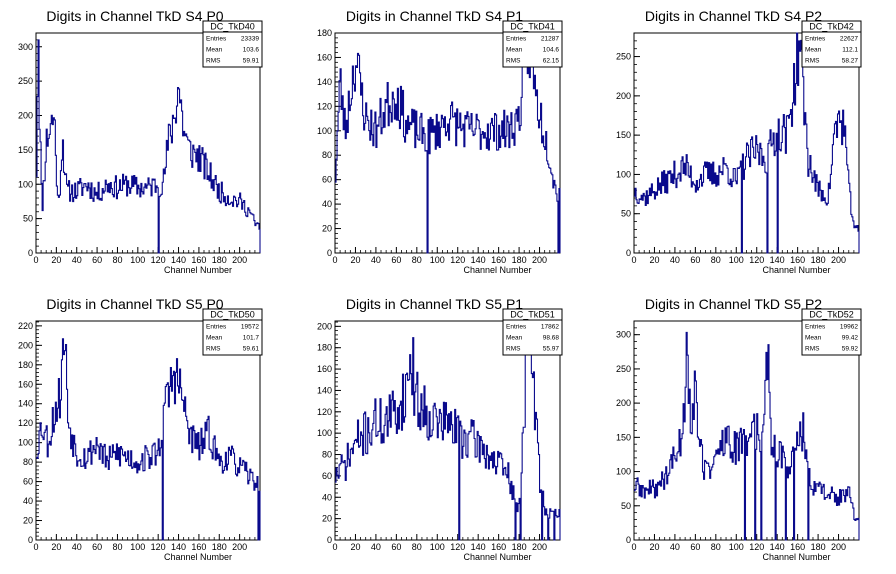 This screenshot has height=574, width=896. Describe the element at coordinates (550, 39) in the screenshot. I see `stats-value: 21287` at that location.